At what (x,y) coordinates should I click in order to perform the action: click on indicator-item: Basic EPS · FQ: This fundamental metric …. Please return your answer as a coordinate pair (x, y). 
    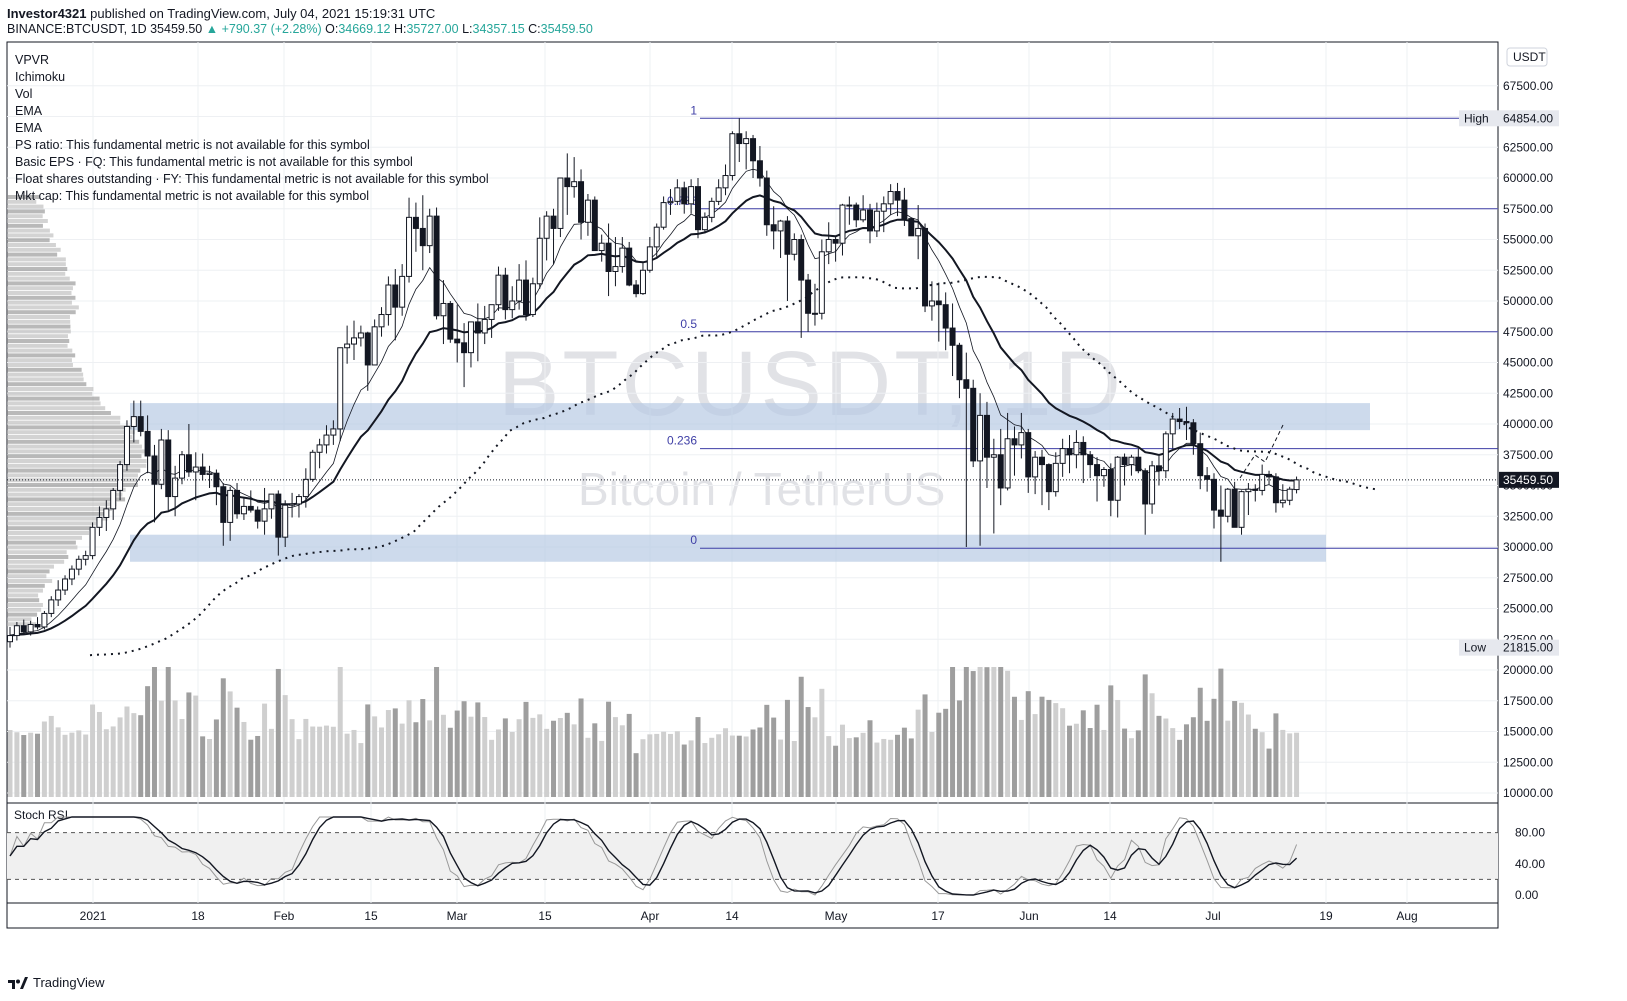
    Looking at the image, I should click on (252, 162).